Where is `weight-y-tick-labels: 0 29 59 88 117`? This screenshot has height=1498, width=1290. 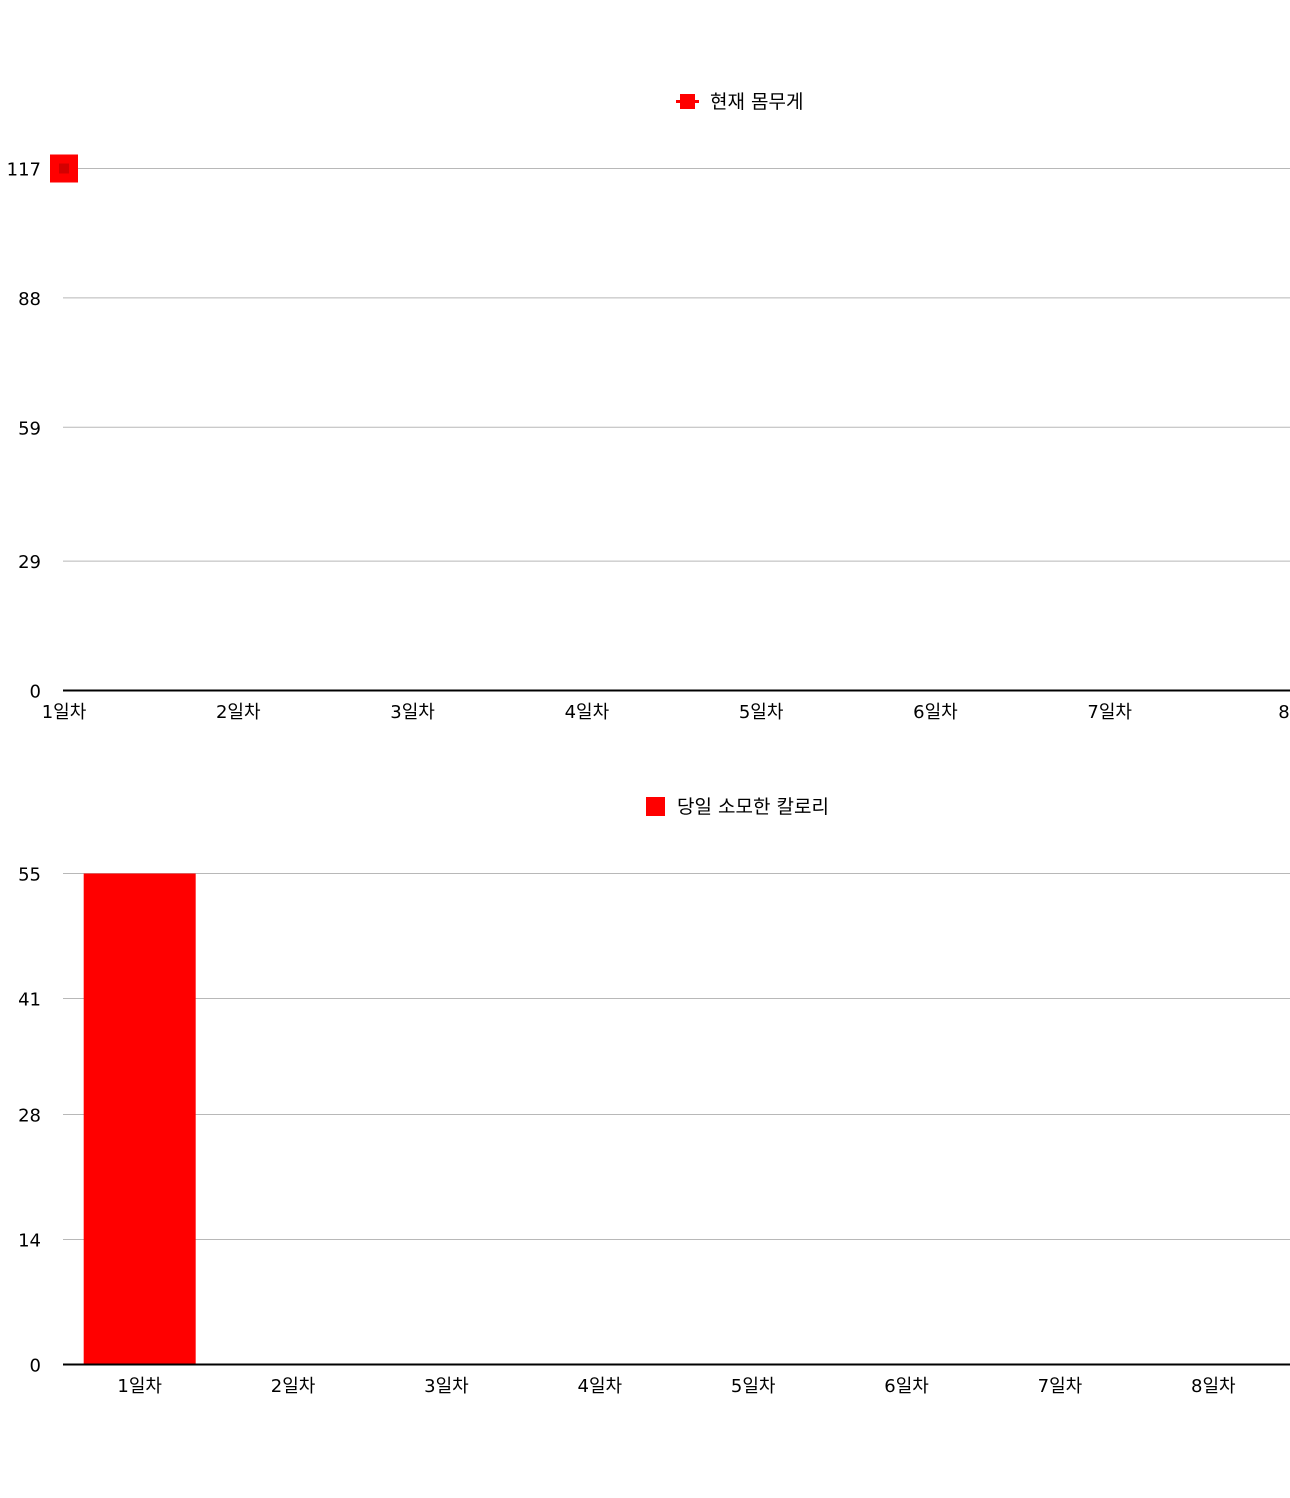
weight-y-tick-labels: 0 29 59 88 117 is located at coordinates (24, 431).